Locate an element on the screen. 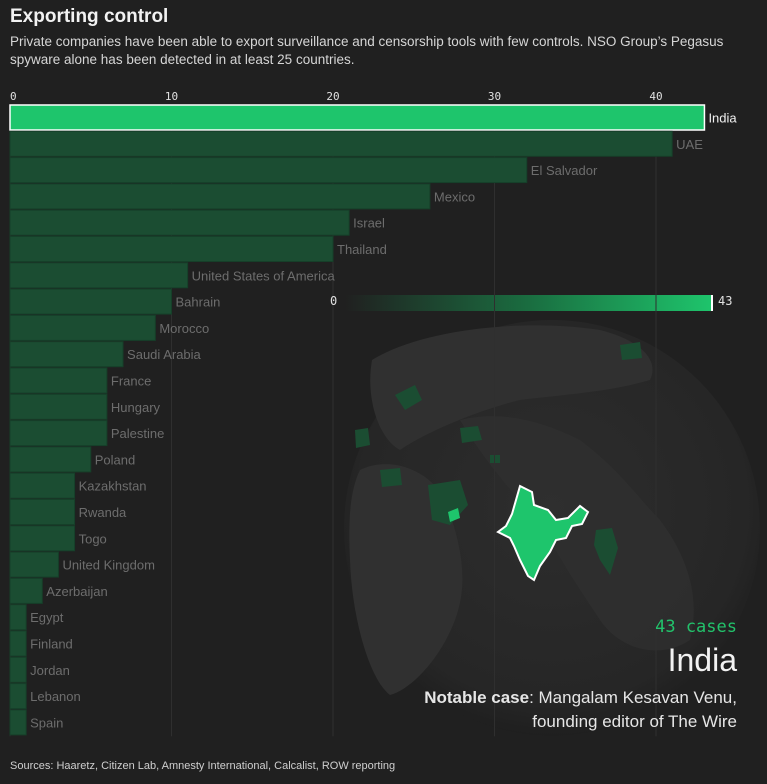 The image size is (767, 784). bar-label: United States of America is located at coordinates (264, 275).